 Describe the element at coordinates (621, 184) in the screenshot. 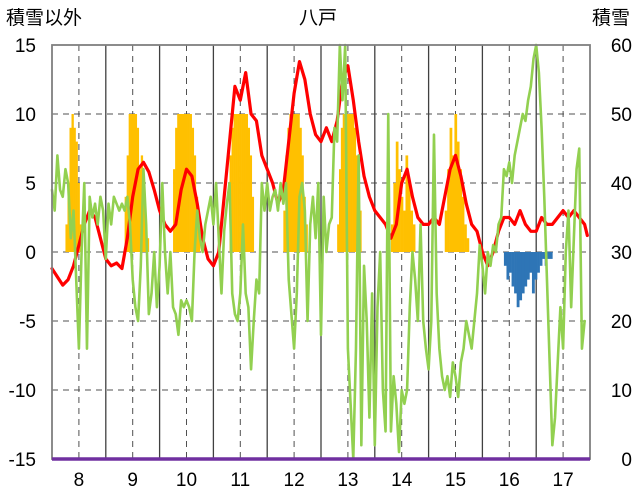

I see `y-tick-label-right: 40` at that location.